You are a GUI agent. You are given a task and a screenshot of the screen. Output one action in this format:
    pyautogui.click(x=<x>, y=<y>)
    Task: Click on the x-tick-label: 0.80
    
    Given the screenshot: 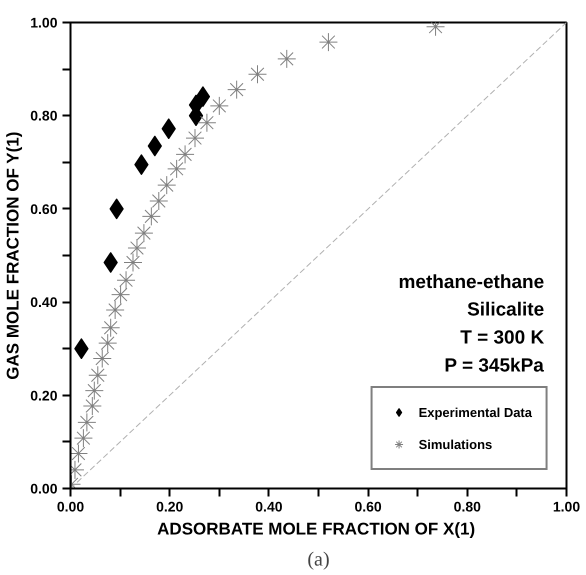 What is the action you would take?
    pyautogui.click(x=468, y=506)
    